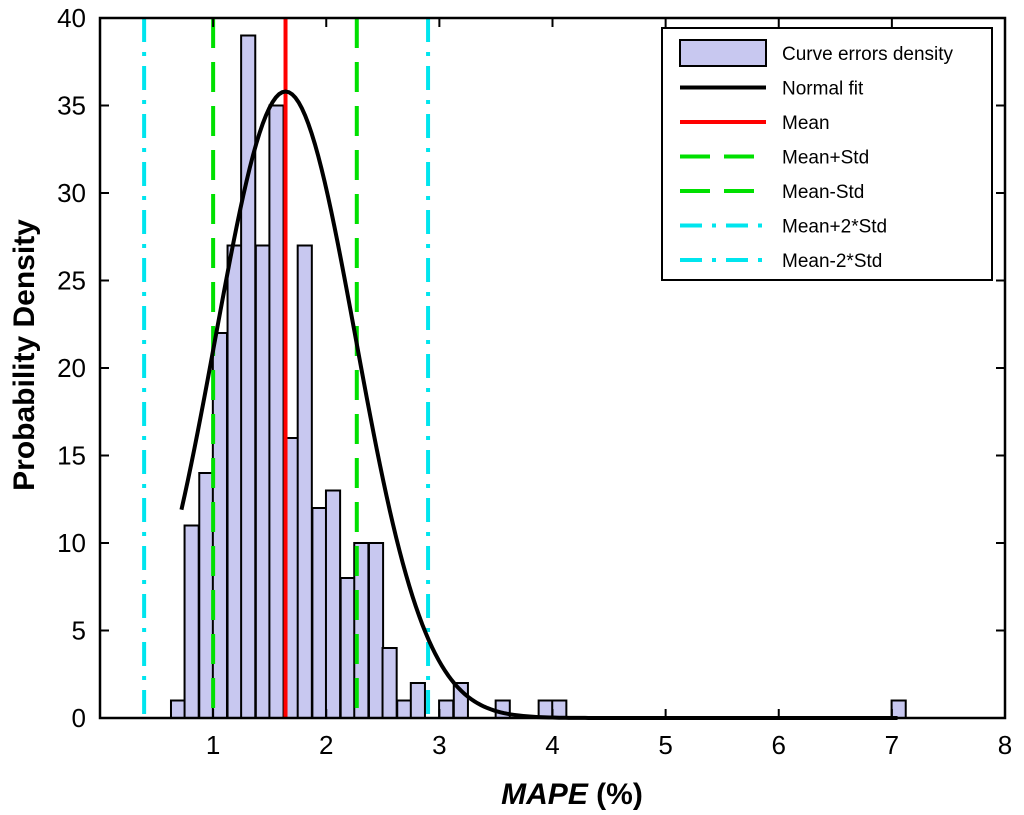 Image resolution: width=1024 pixels, height=815 pixels. Describe the element at coordinates (79, 631) in the screenshot. I see `y-tick-label: 5` at that location.